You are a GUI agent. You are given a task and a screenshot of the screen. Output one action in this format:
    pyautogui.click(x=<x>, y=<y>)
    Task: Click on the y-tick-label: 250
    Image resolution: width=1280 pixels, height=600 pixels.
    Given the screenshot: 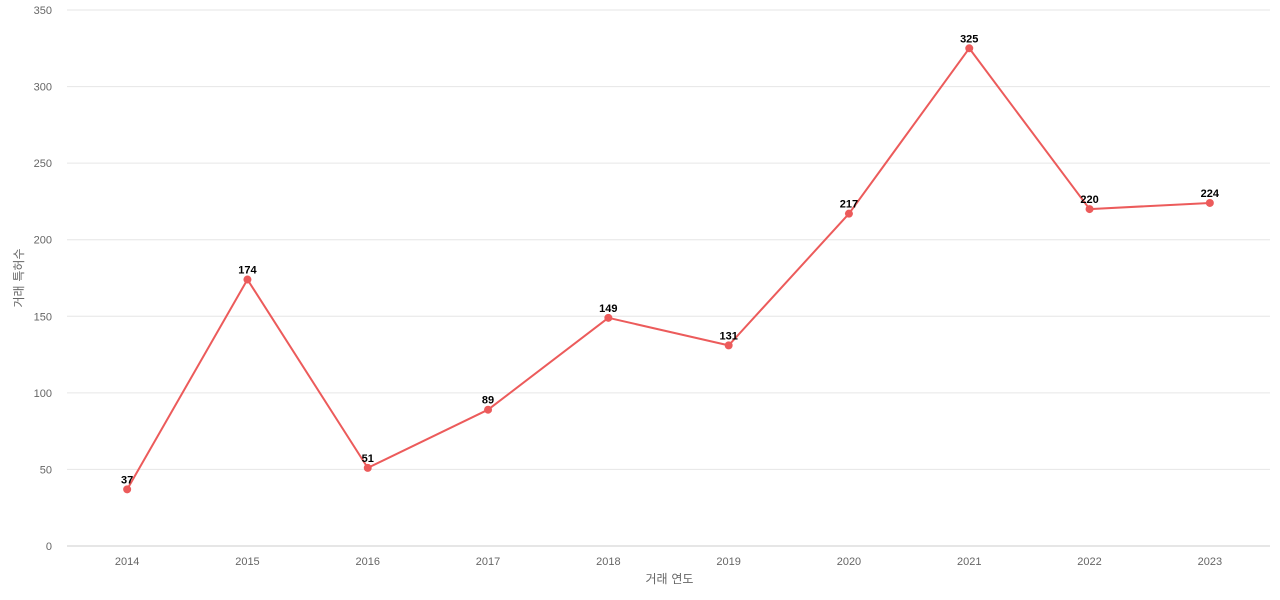 What is the action you would take?
    pyautogui.click(x=43, y=164)
    